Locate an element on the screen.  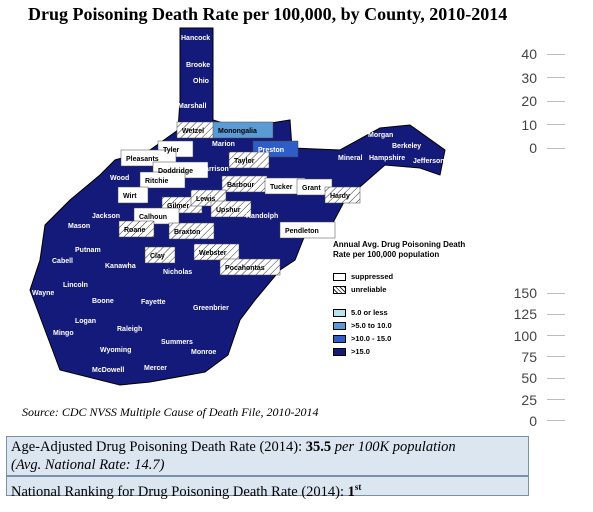
legend-gt15: >15.0 is located at coordinates (408, 351).